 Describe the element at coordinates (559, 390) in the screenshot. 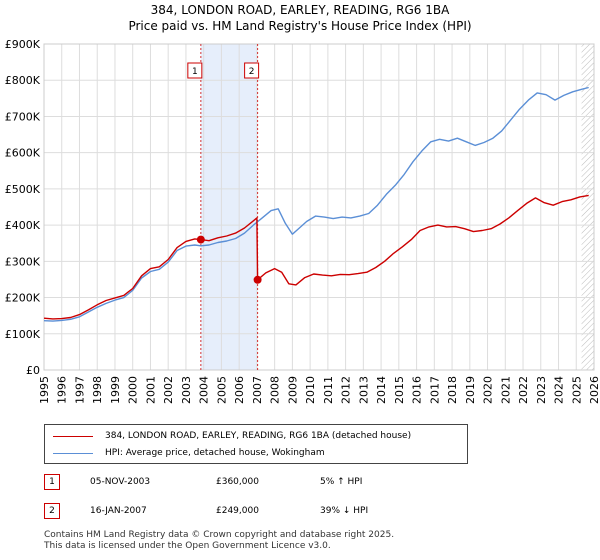

I see `x-tick-label: 2024` at that location.